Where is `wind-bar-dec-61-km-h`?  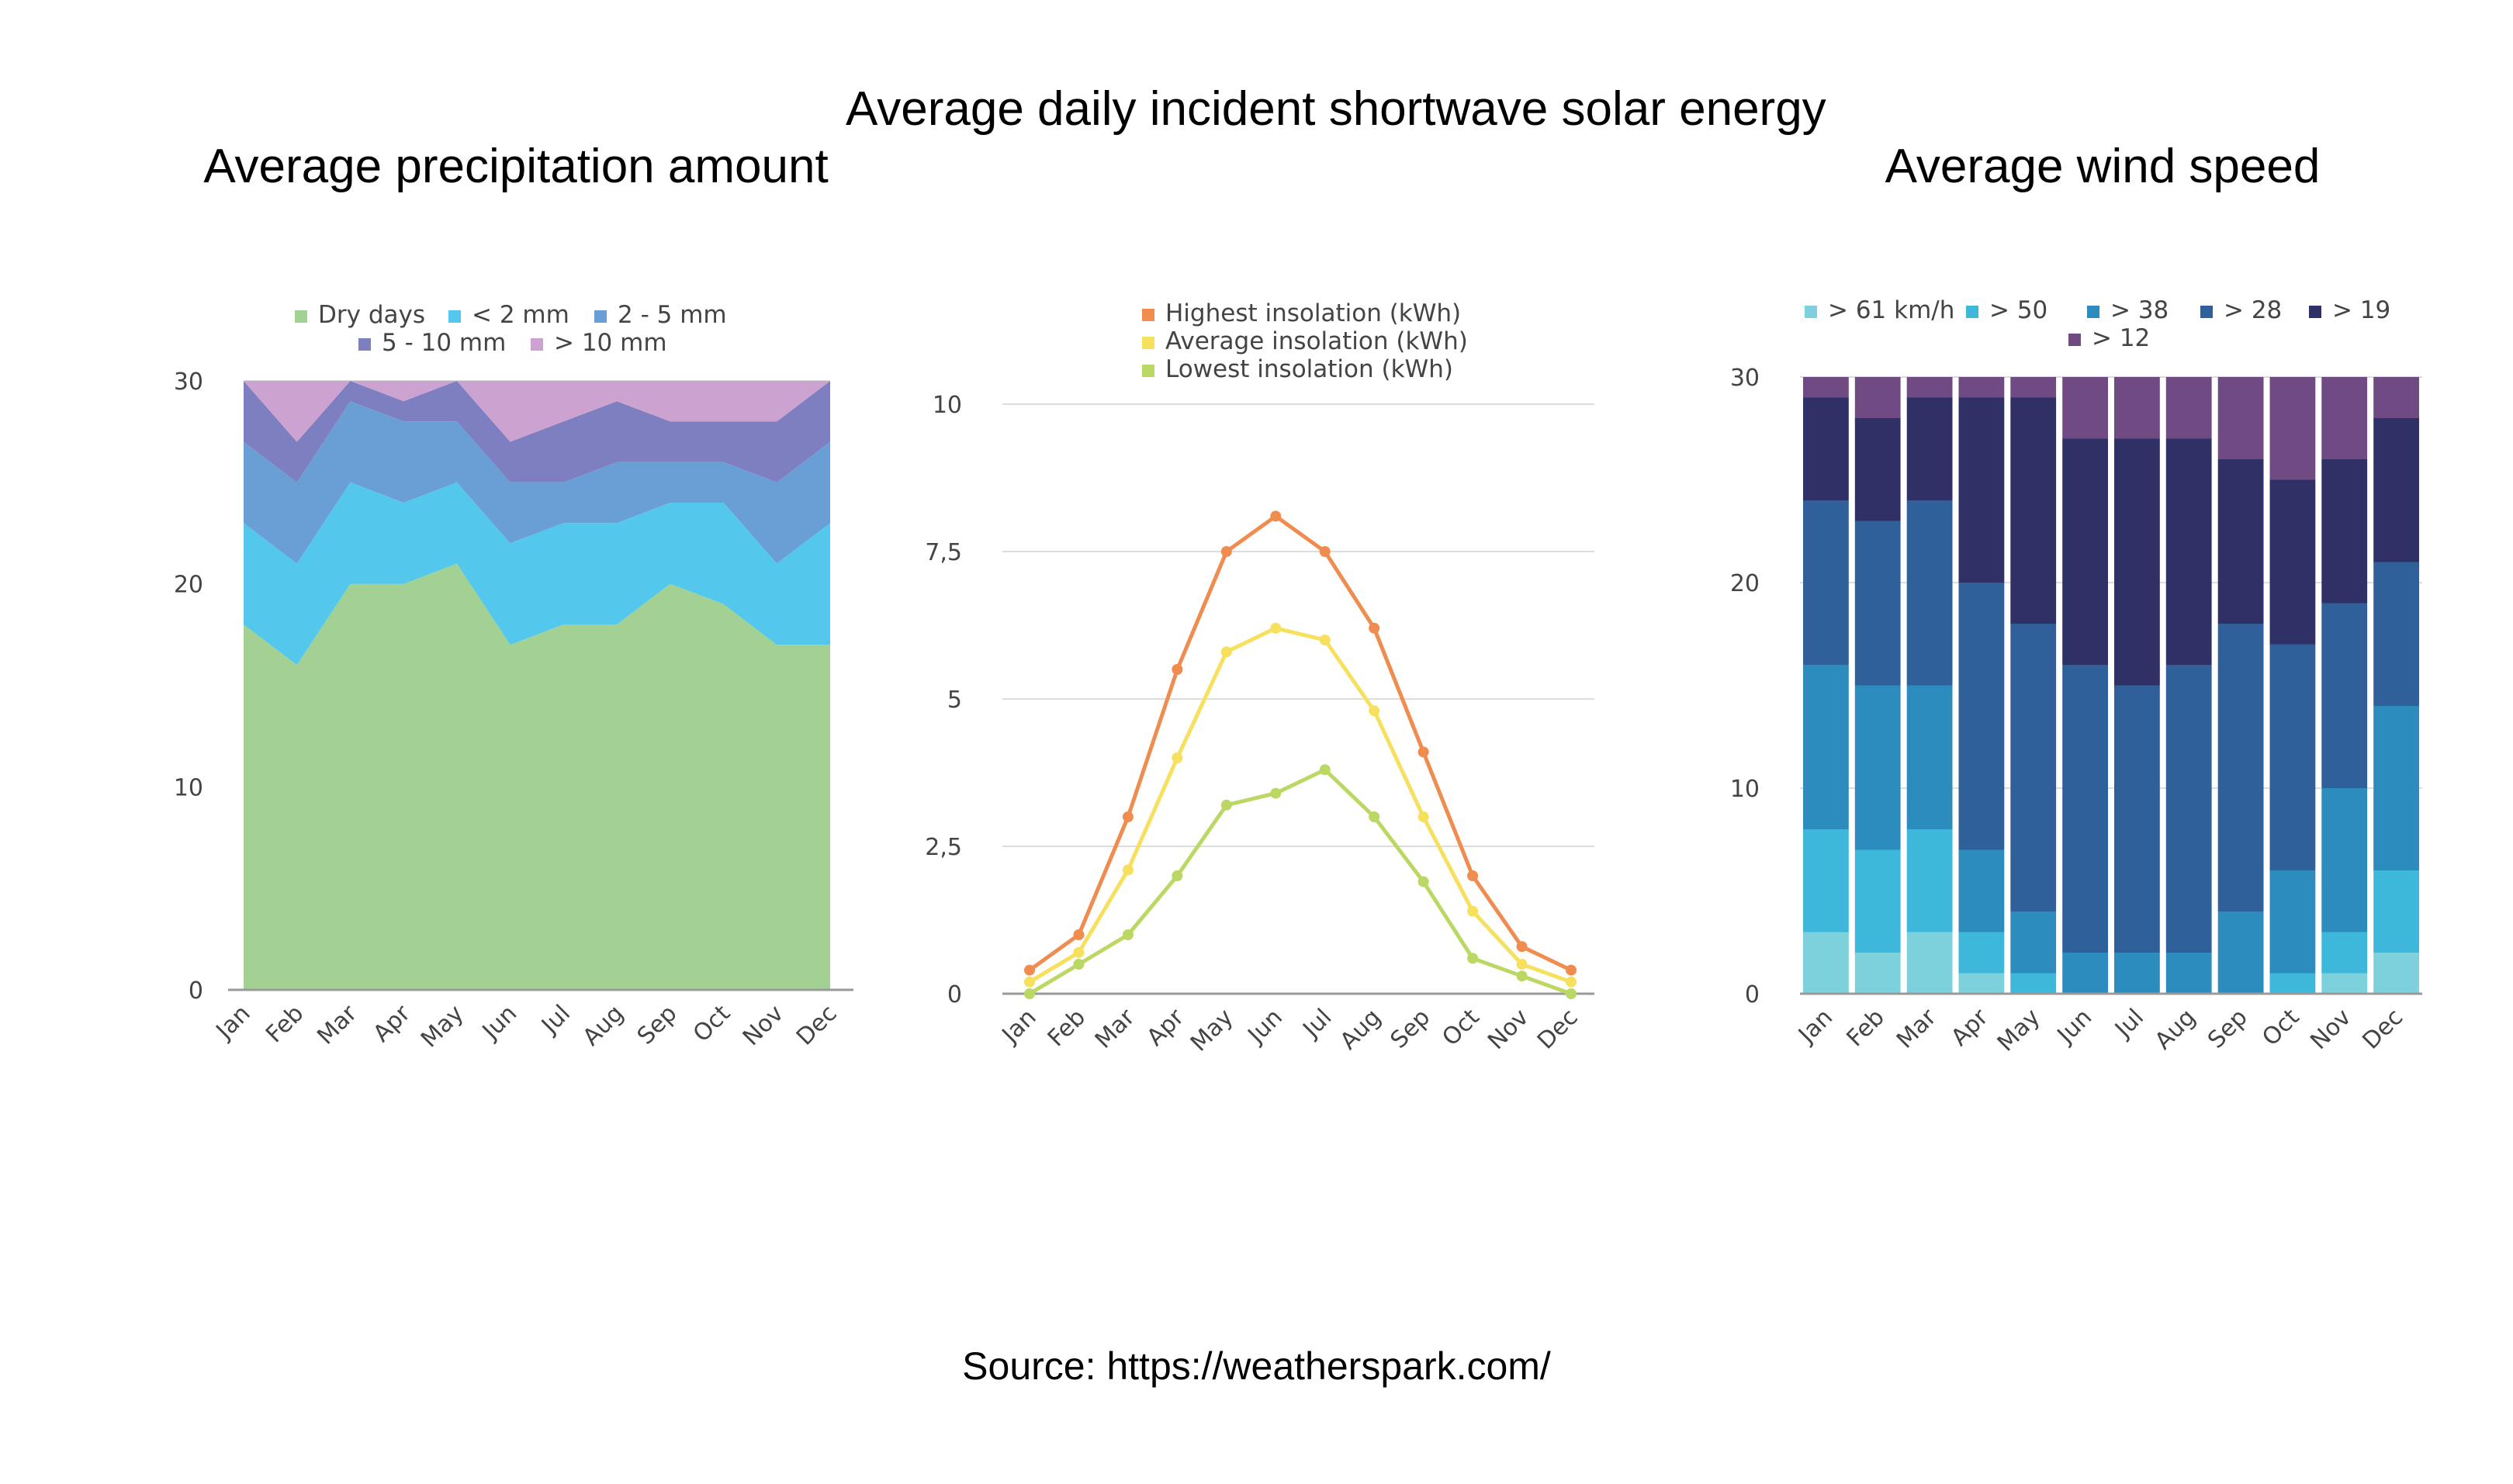
wind-bar-dec-61-km-h is located at coordinates (2396, 974).